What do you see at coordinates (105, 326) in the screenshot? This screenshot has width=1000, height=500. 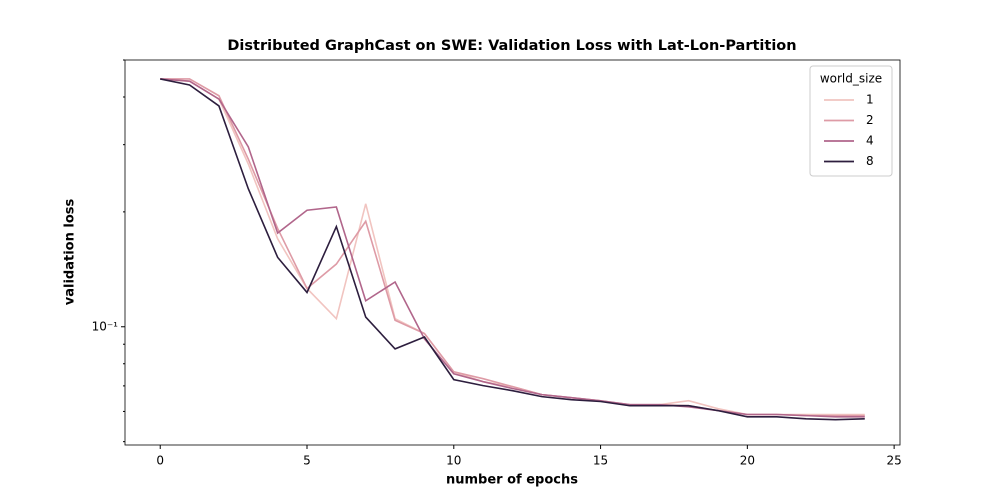 I see `y-tick-label: 10⁻¹` at bounding box center [105, 326].